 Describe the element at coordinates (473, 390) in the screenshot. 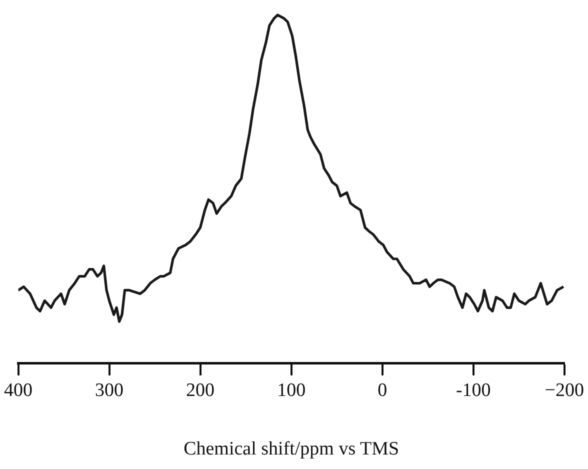

I see `x-tick-label: -100` at that location.